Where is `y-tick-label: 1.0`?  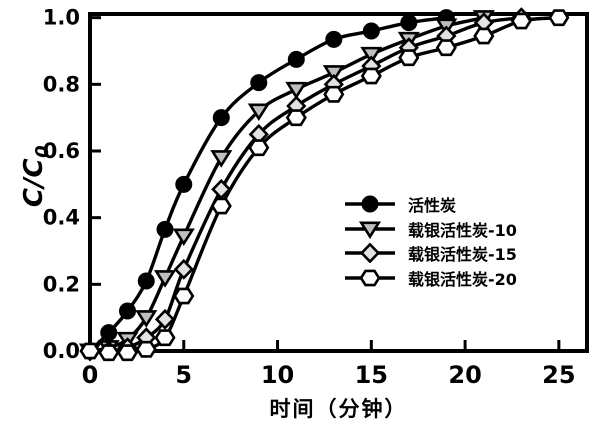
y-tick-label: 1.0 is located at coordinates (61, 18).